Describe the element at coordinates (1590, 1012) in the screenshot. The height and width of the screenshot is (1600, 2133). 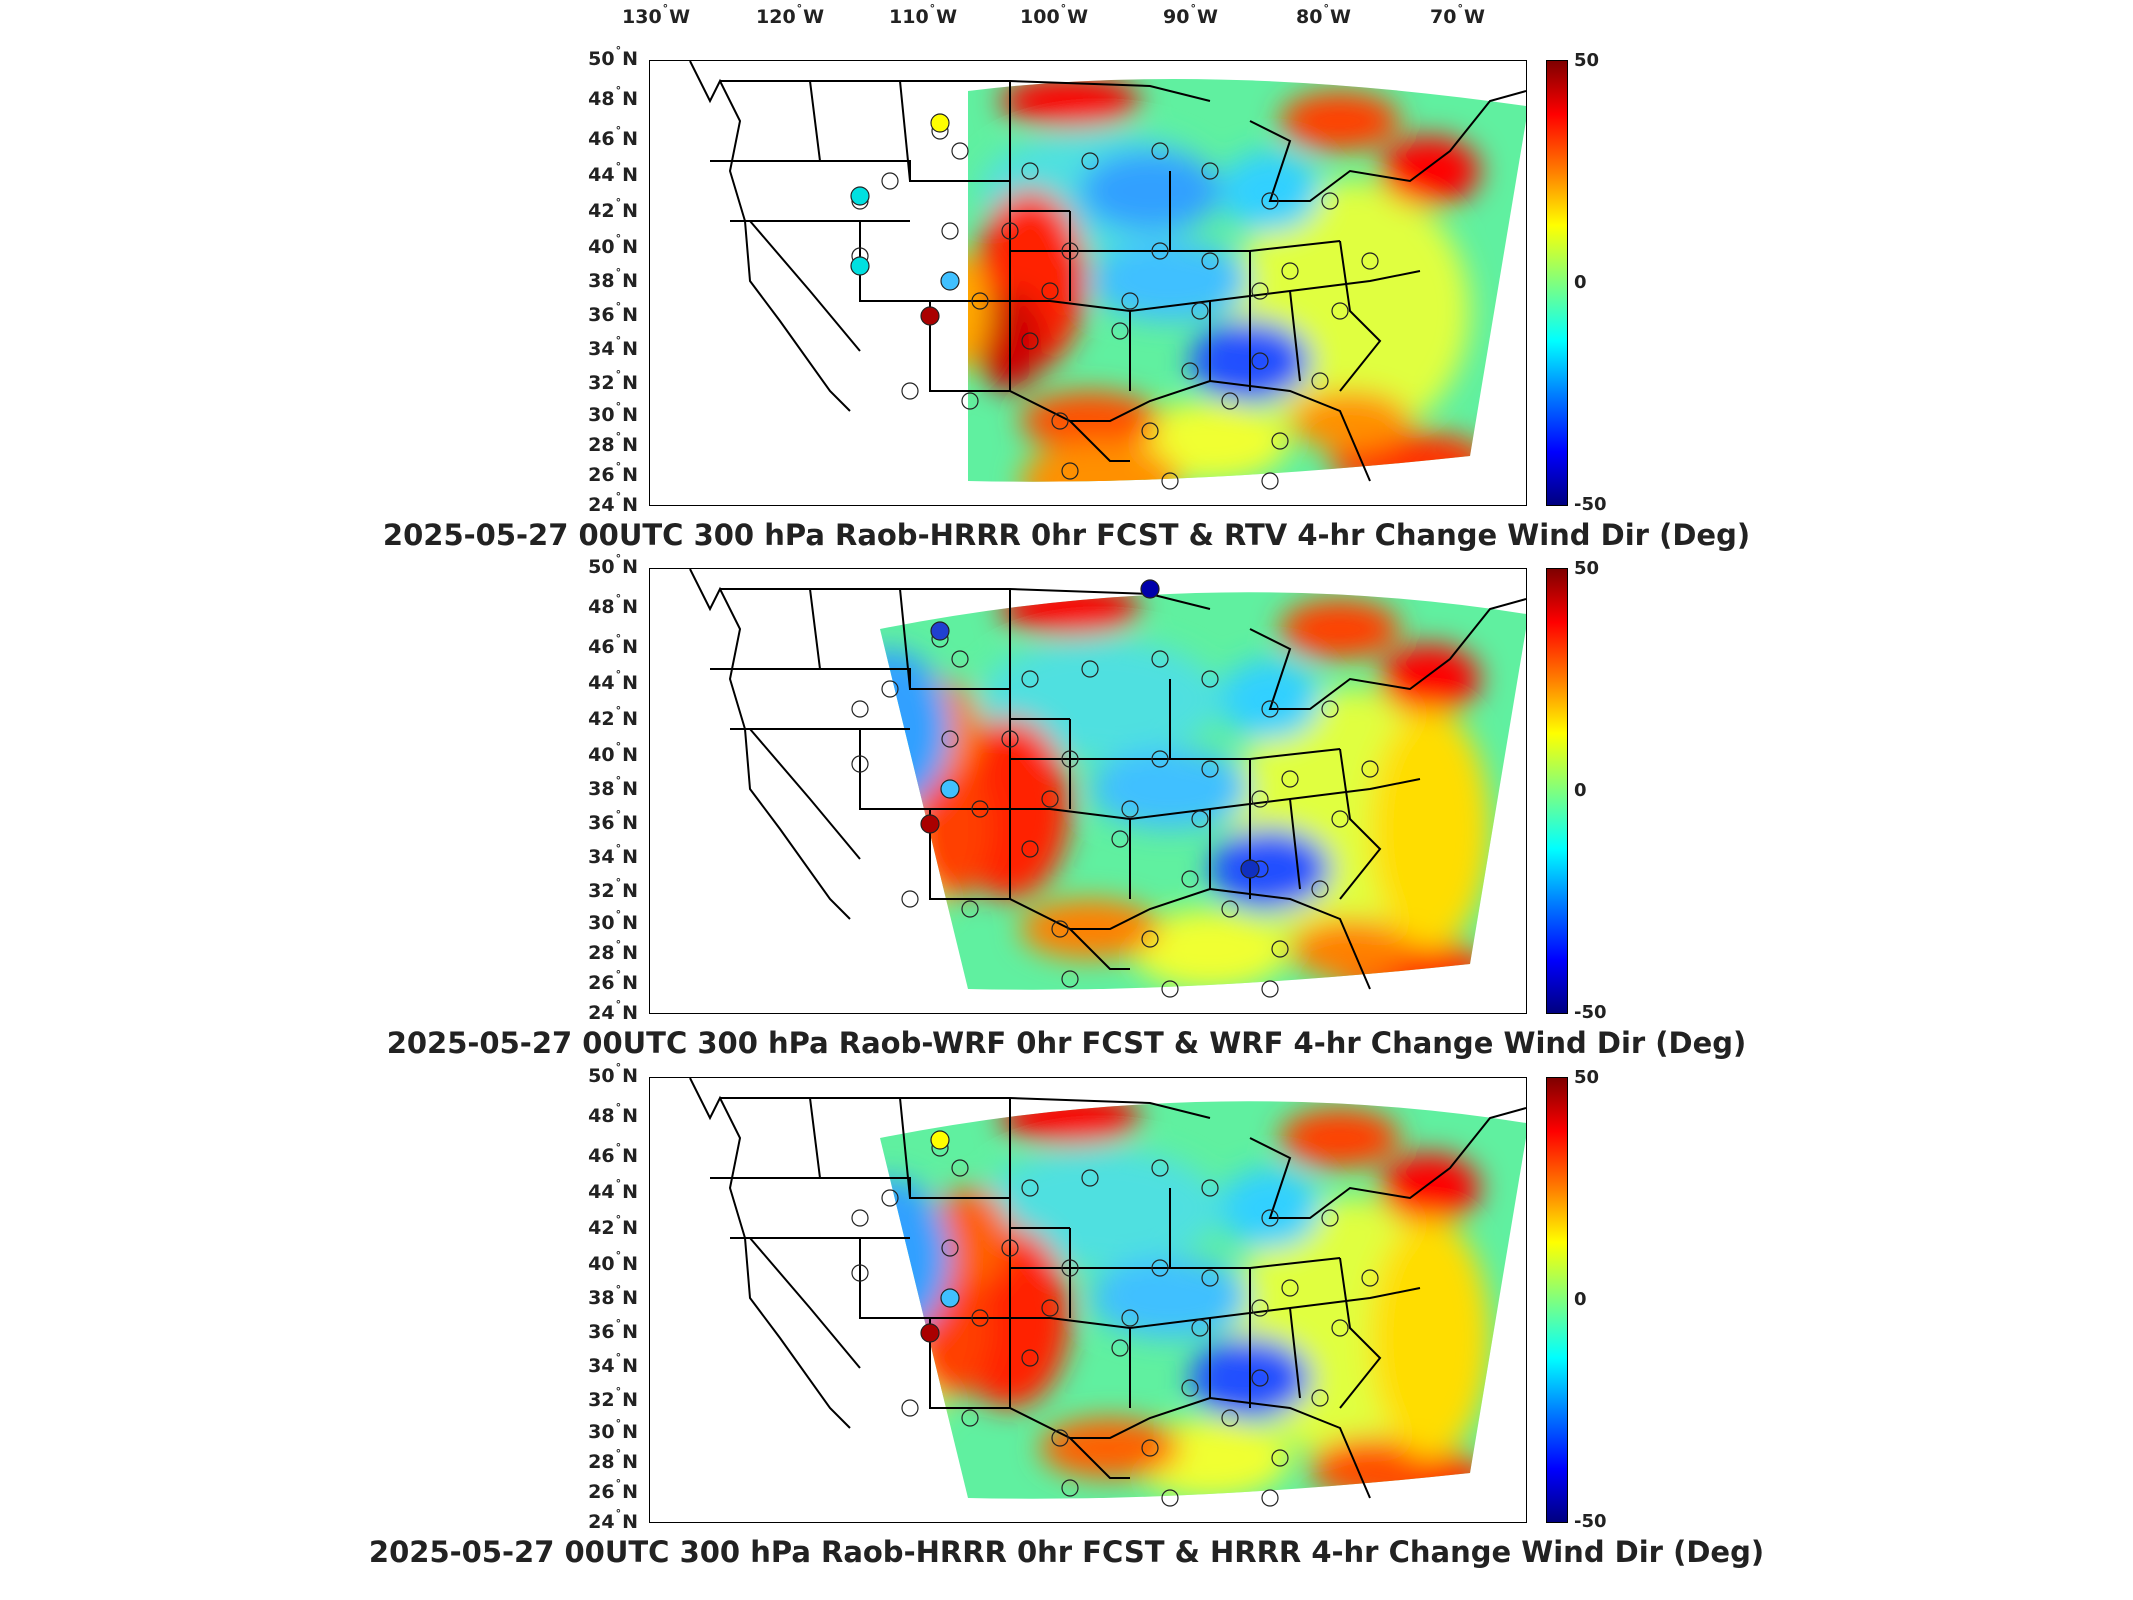
I see `colorbar-min-label: -50` at that location.